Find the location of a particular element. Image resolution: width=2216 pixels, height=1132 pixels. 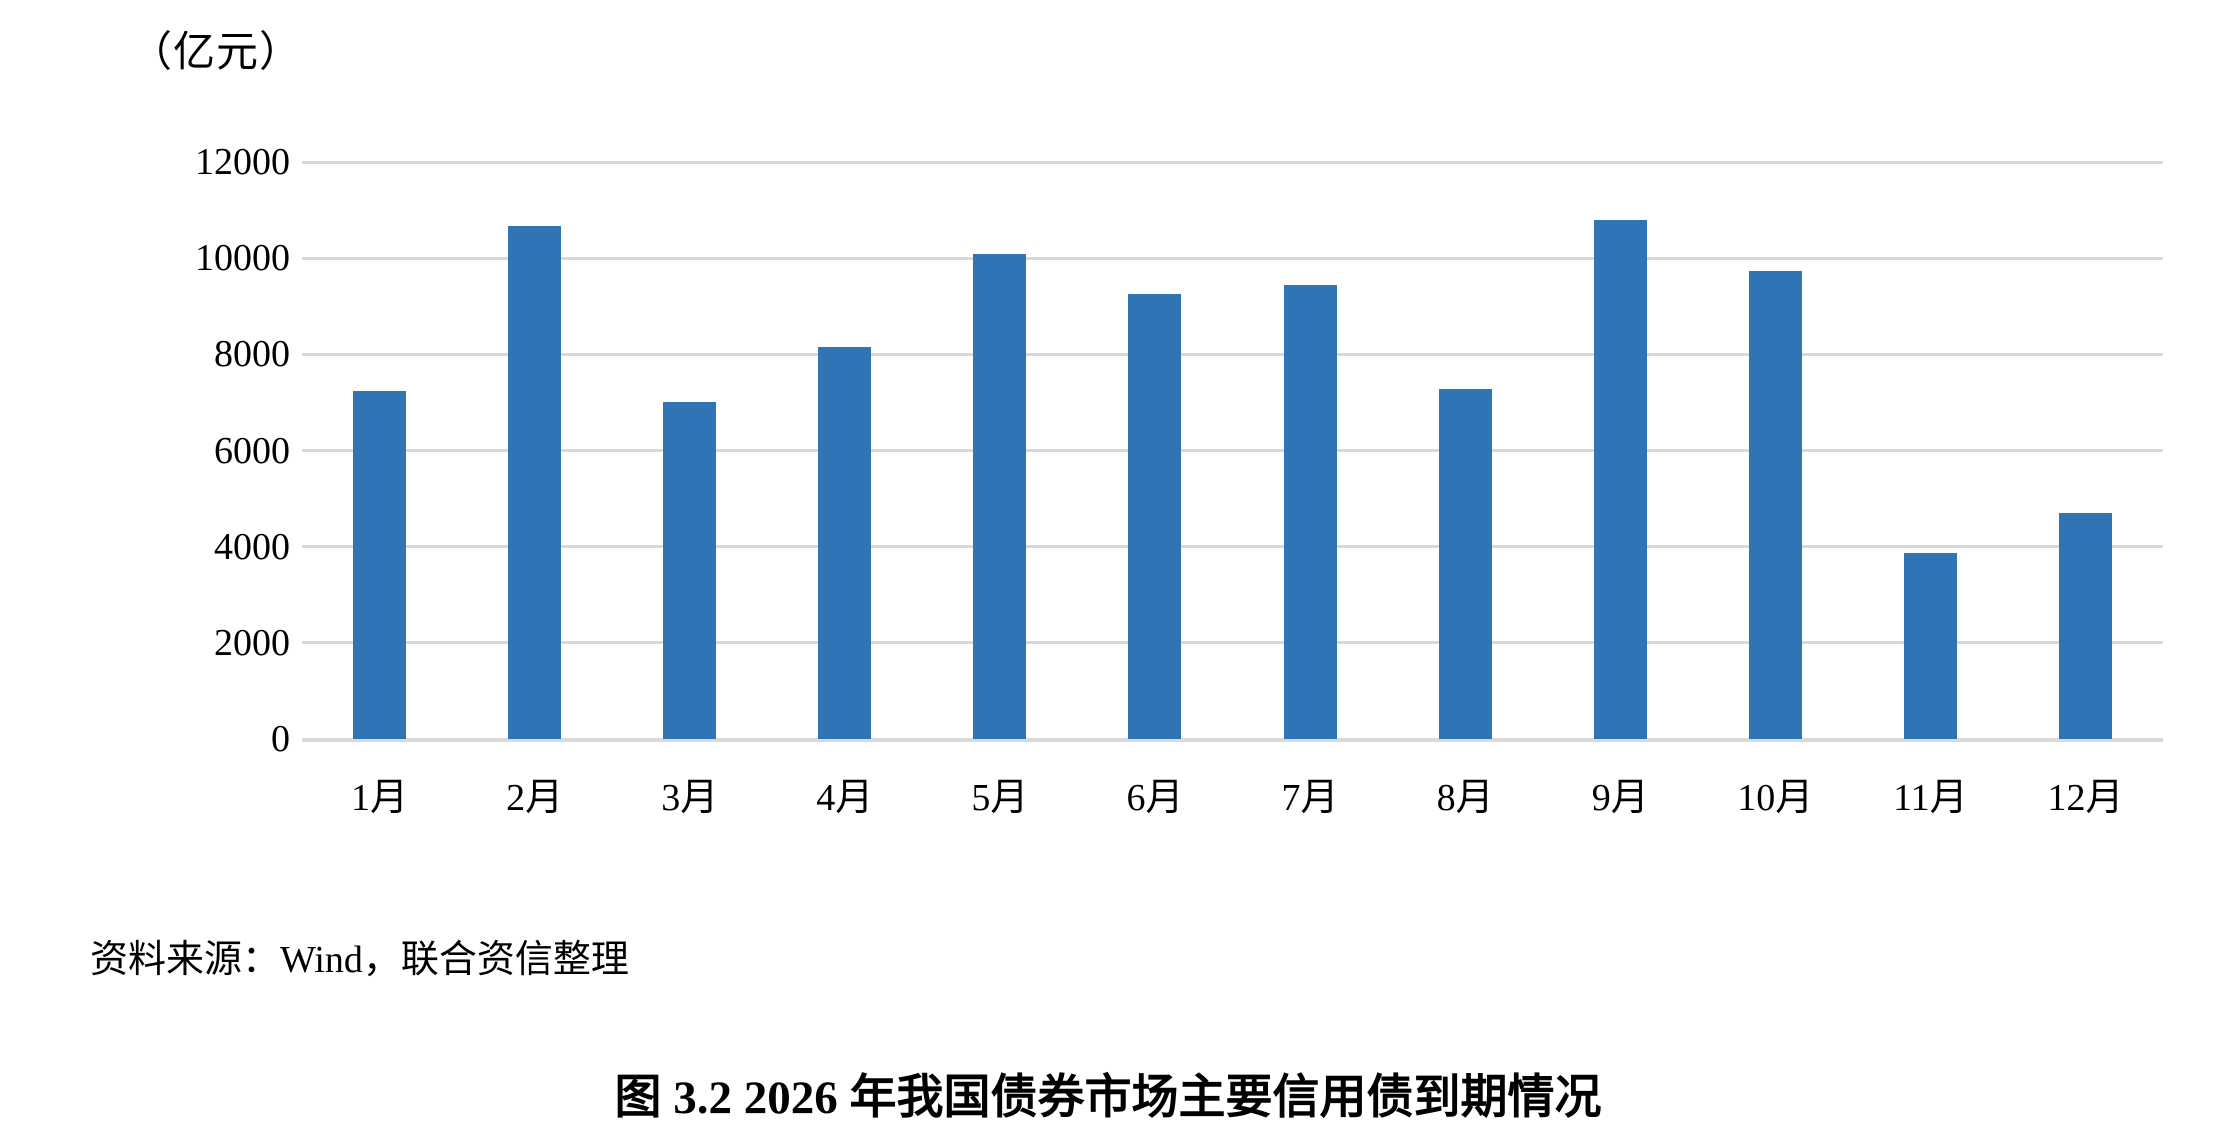

y-axis-tick-label: 4000 is located at coordinates (252, 546).